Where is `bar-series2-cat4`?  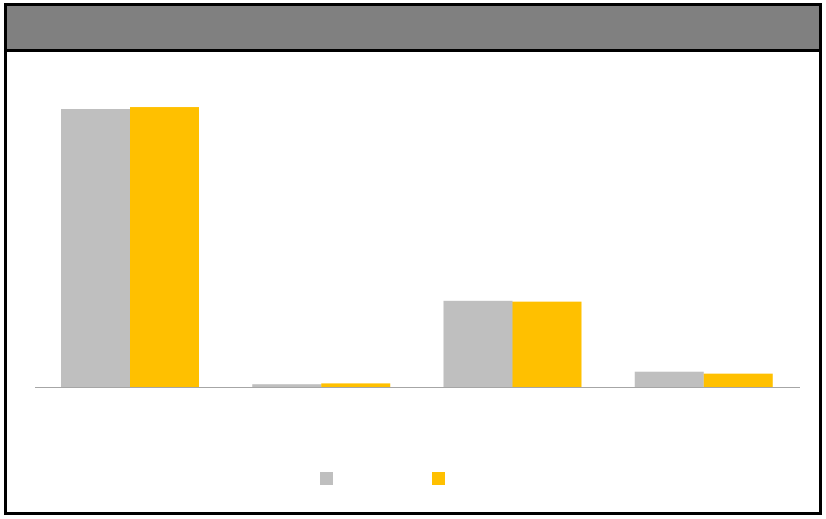 bar-series2-cat4 is located at coordinates (738, 380).